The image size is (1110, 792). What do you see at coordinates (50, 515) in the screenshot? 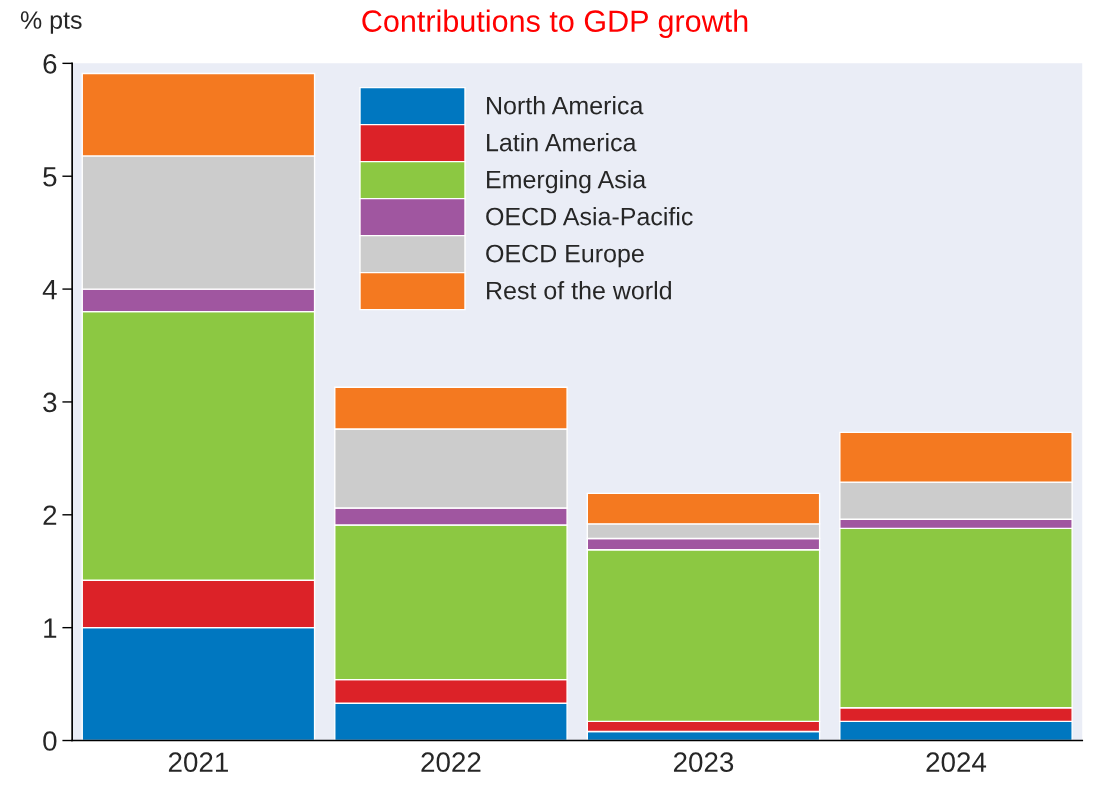
I see `y-tick-label: 2` at bounding box center [50, 515].